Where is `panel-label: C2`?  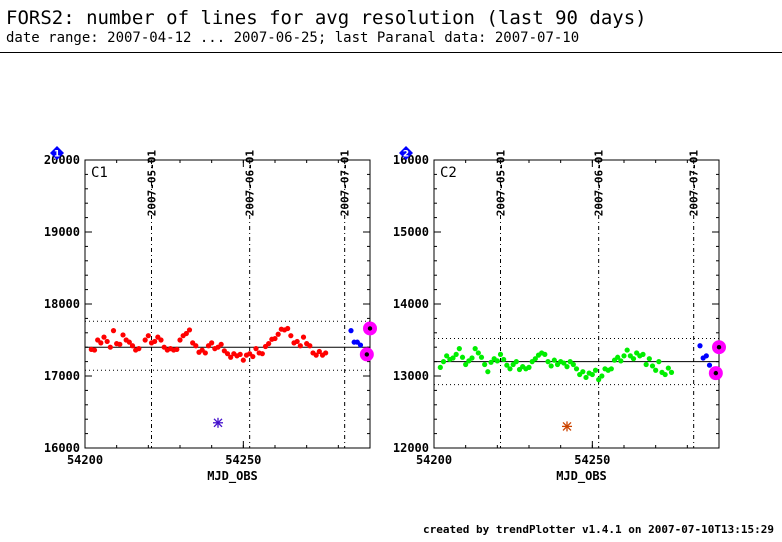 panel-label: C2 is located at coordinates (448, 173).